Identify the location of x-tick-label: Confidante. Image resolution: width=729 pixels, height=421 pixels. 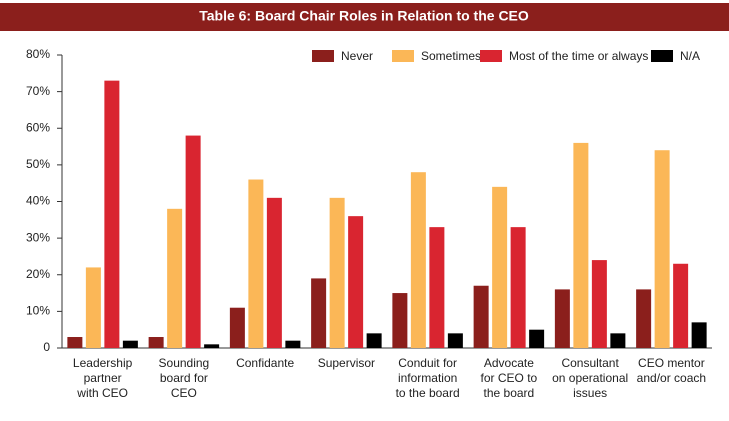
(265, 363).